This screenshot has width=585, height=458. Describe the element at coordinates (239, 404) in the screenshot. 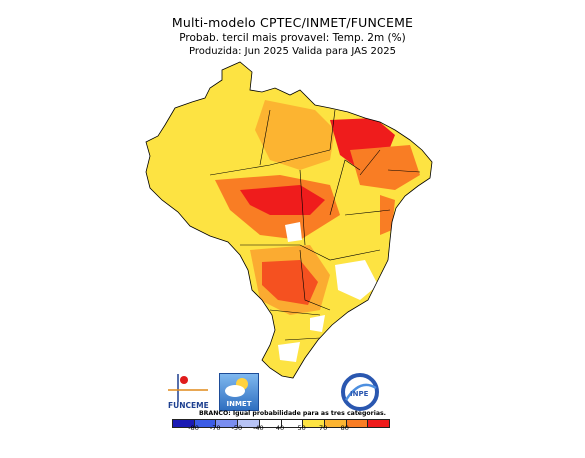

I see `inmet-label: INMET` at that location.